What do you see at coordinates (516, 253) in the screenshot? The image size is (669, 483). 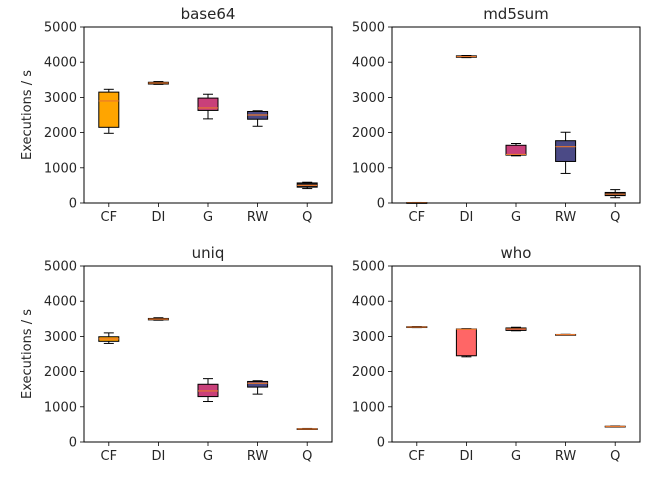 I see `panel-title: who` at bounding box center [516, 253].